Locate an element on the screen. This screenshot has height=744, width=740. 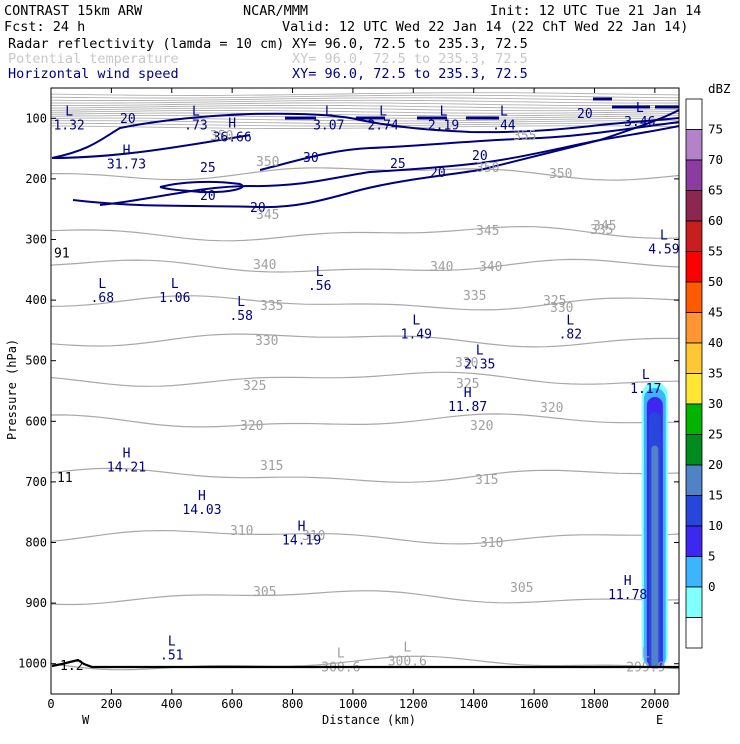
terrain-line is located at coordinates (365, 663).